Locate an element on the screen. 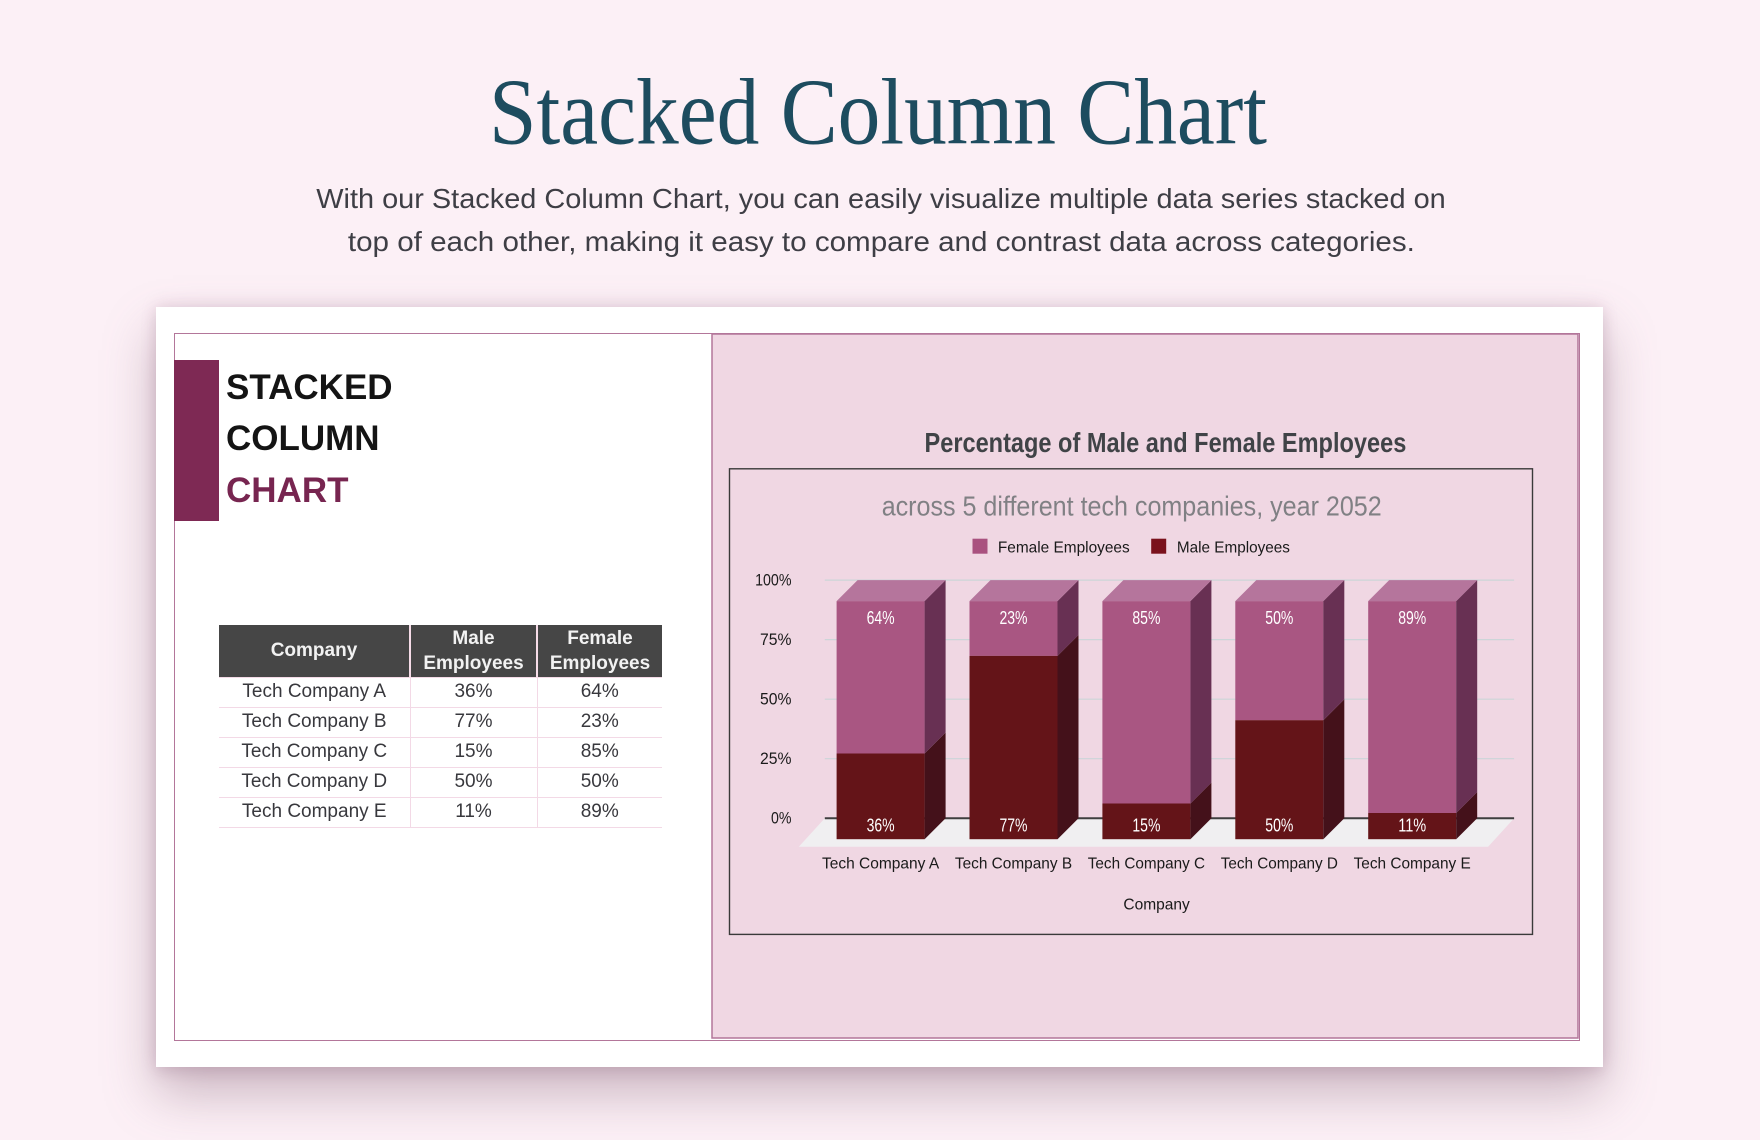  svg-text: Male Employees is located at coordinates (1233, 547).